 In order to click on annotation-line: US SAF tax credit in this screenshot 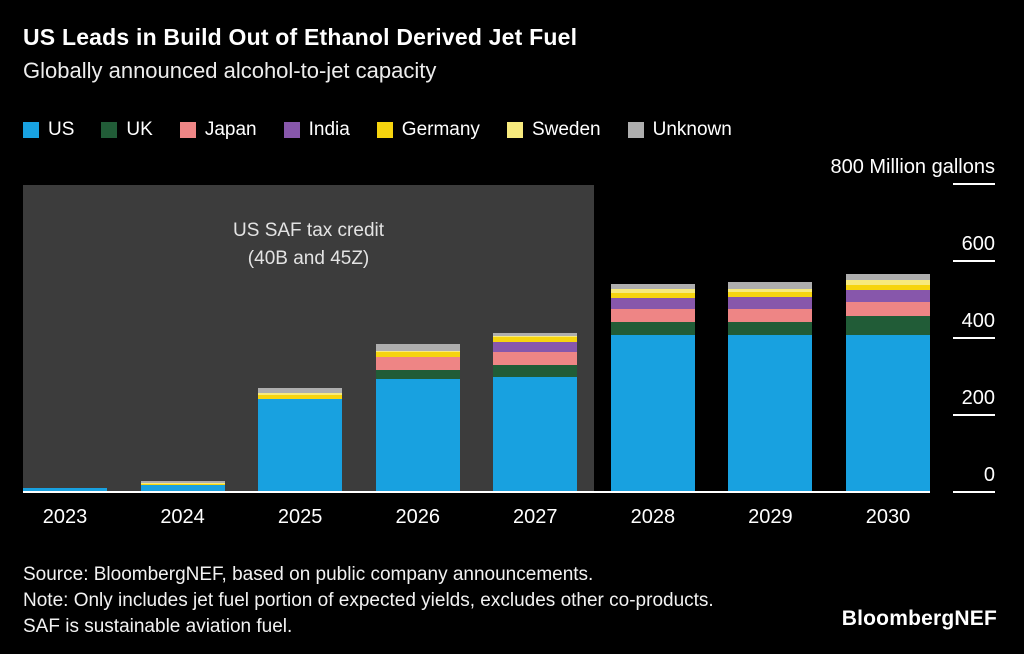, I will do `click(309, 230)`.